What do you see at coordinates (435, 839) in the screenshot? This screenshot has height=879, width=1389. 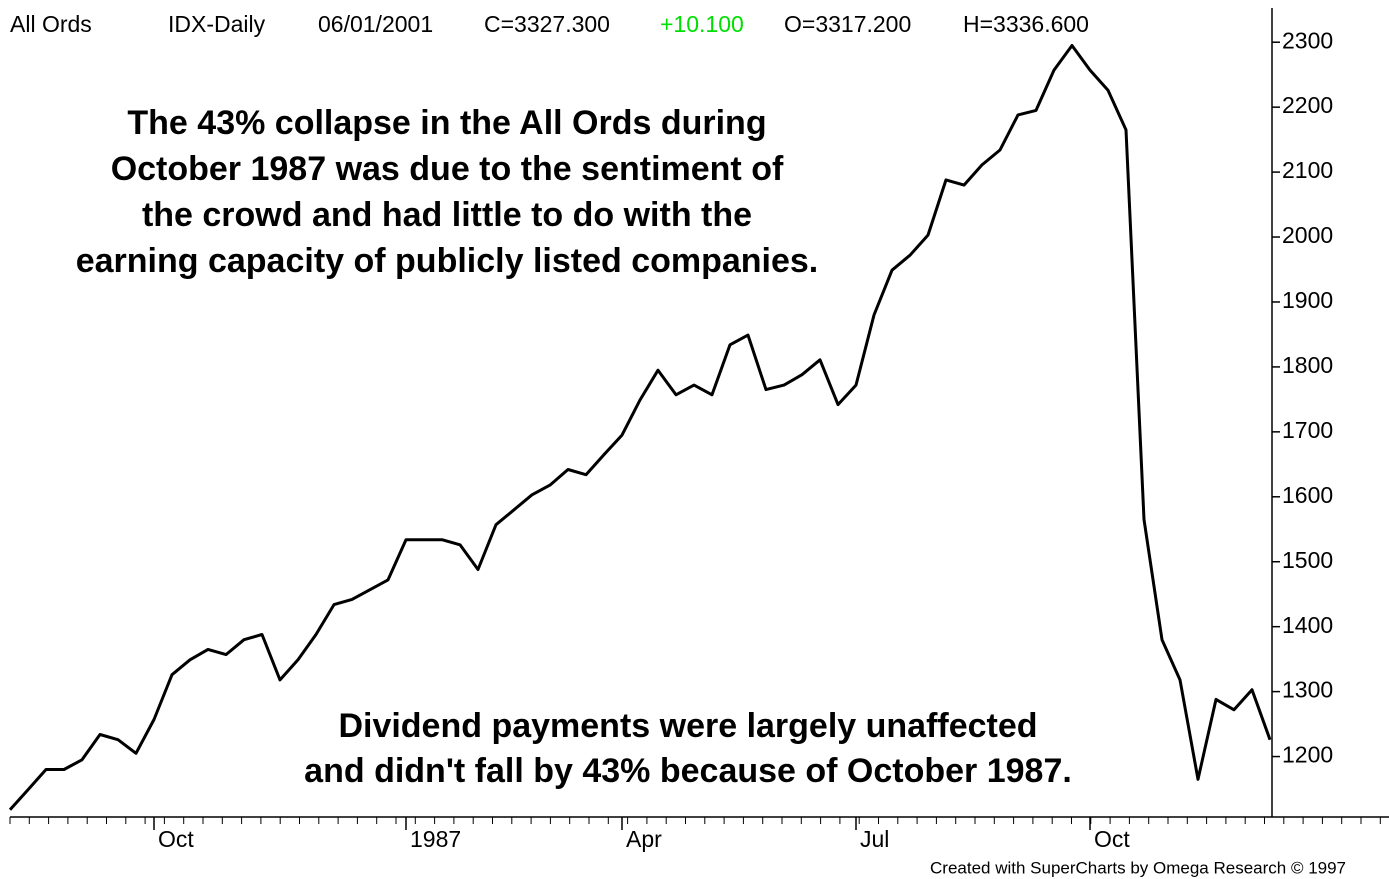 I see `x-tick-label: 1987` at bounding box center [435, 839].